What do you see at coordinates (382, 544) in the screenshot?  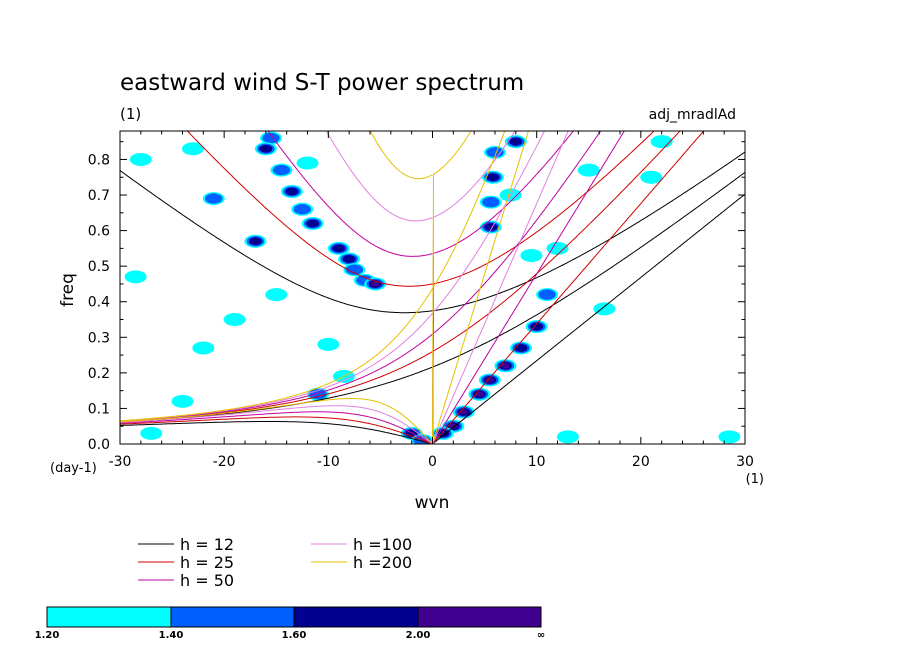 I see `legend-label-3: h =100` at bounding box center [382, 544].